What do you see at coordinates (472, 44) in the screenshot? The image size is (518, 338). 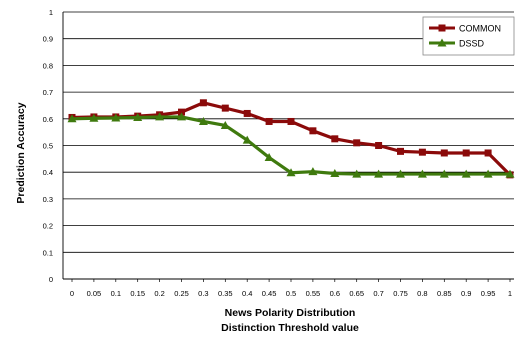 I see `legend-label-dssd: DSSD` at bounding box center [472, 44].